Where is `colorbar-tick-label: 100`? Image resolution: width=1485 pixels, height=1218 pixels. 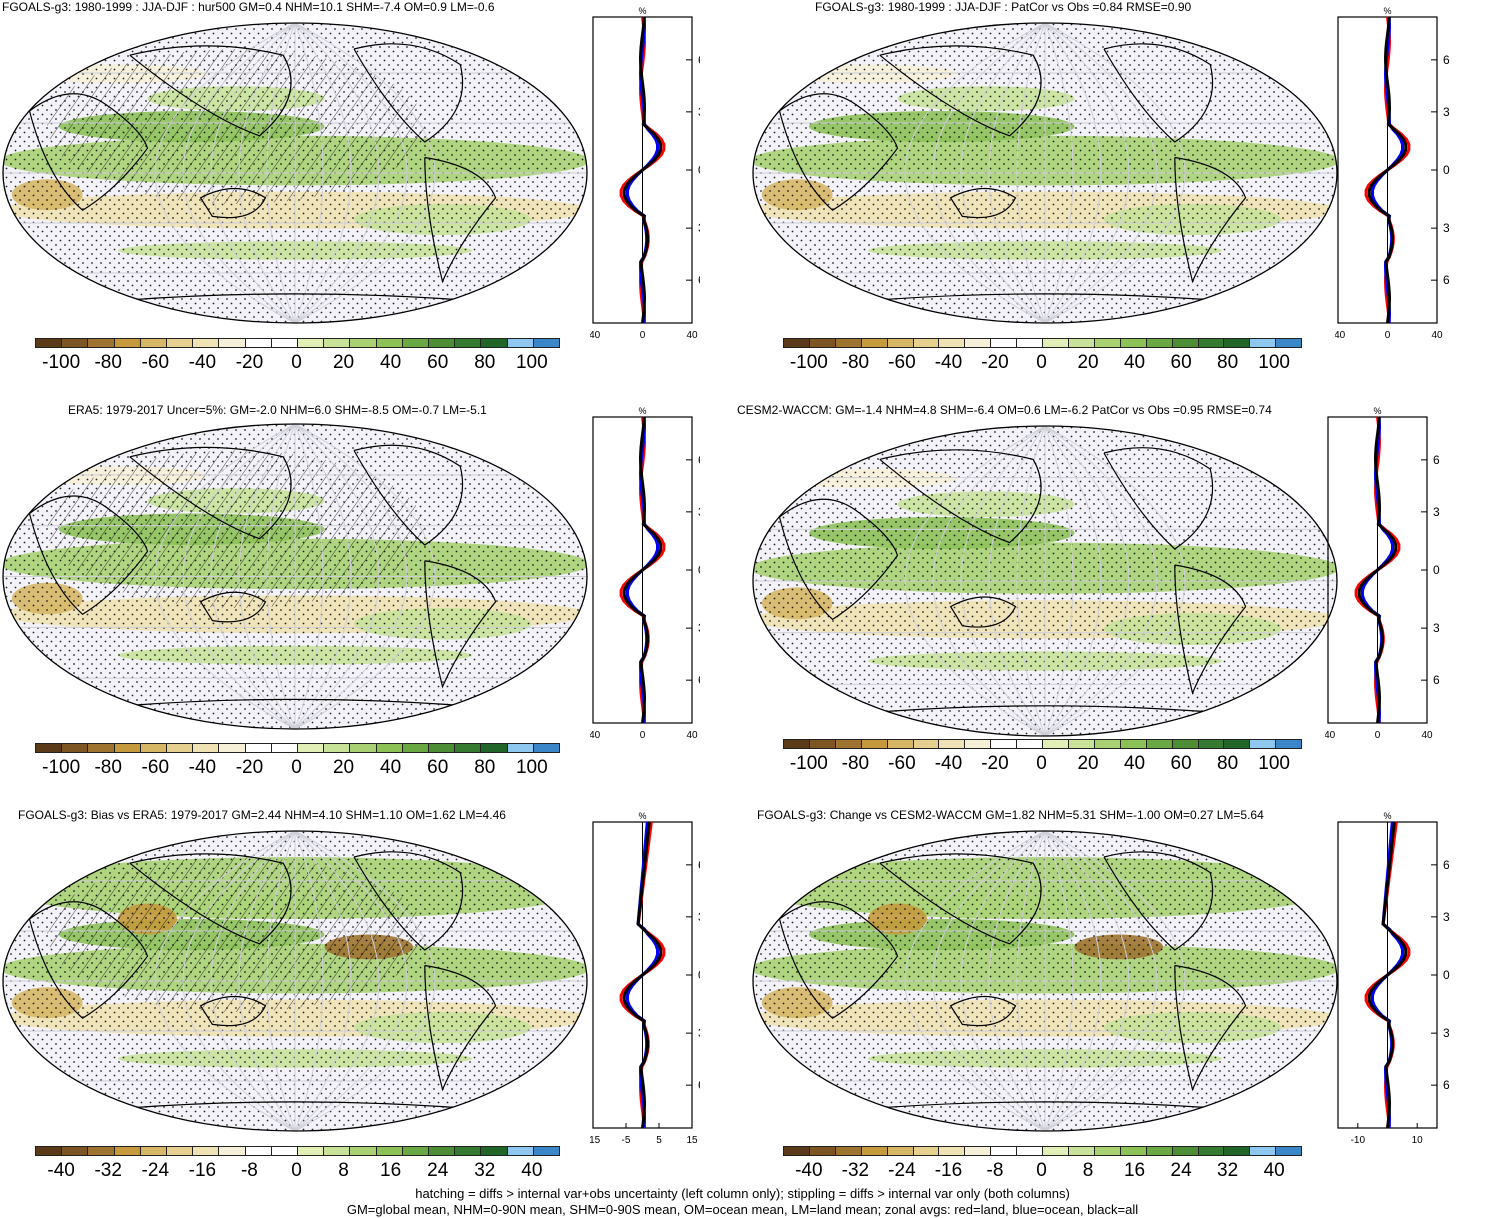
colorbar-tick-label: 100 is located at coordinates (1274, 763).